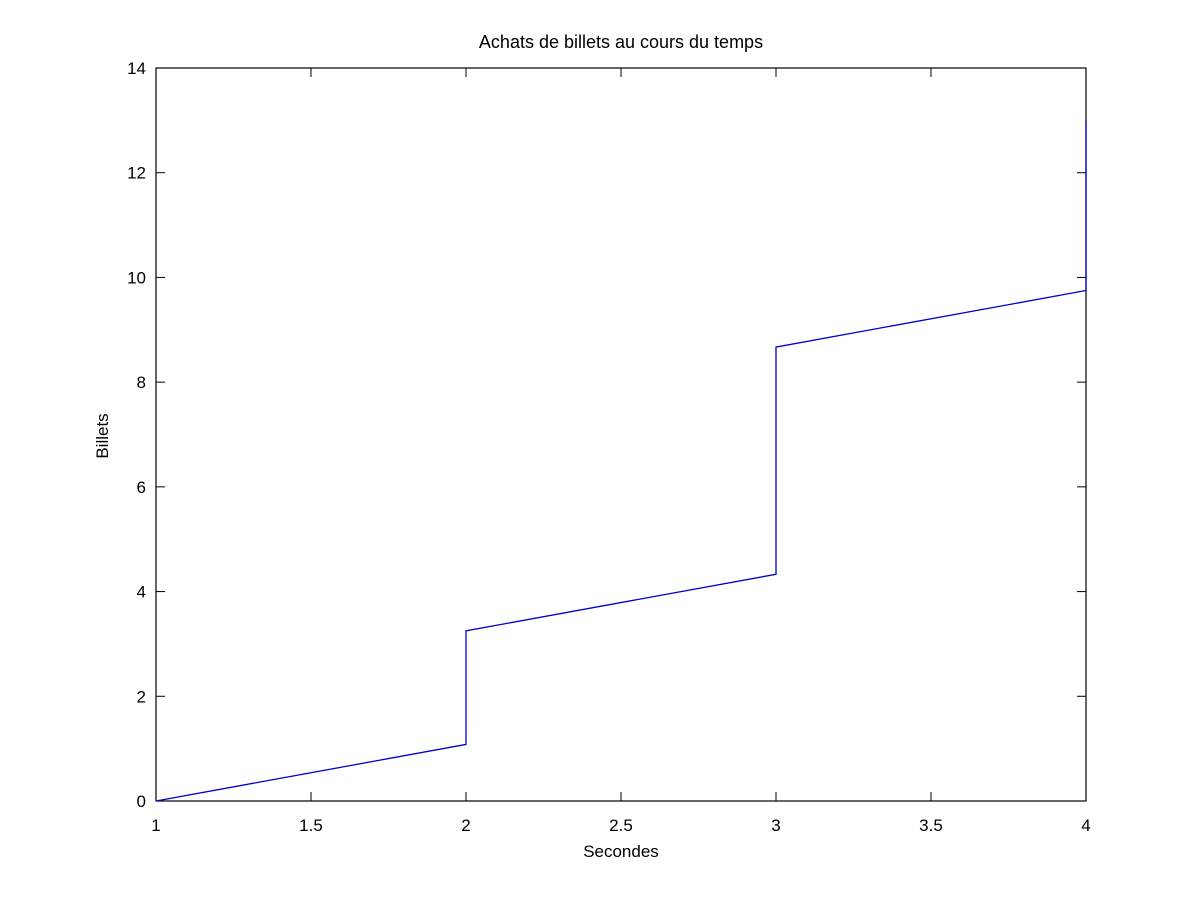 This screenshot has height=900, width=1200. I want to click on y-tick-label: 4, so click(141, 592).